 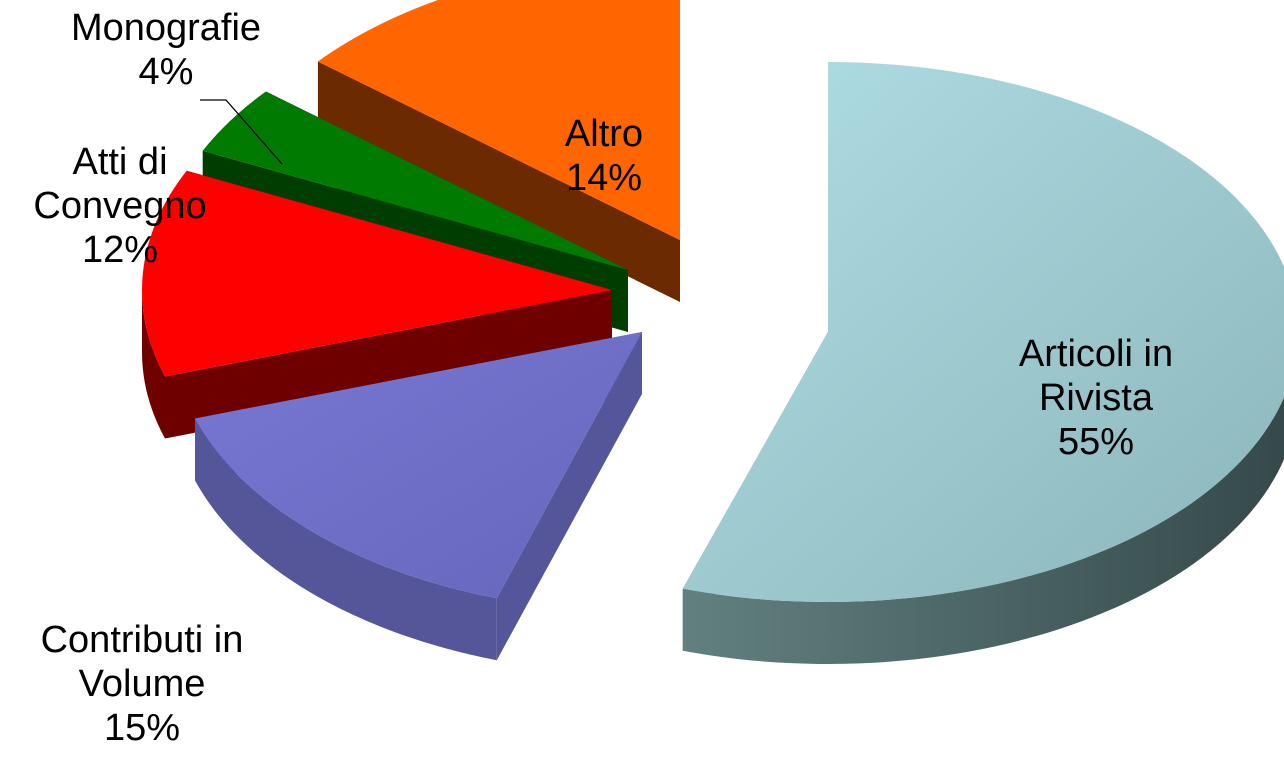 What do you see at coordinates (142, 728) in the screenshot?
I see `data-label-contributi-line-2: 15%` at bounding box center [142, 728].